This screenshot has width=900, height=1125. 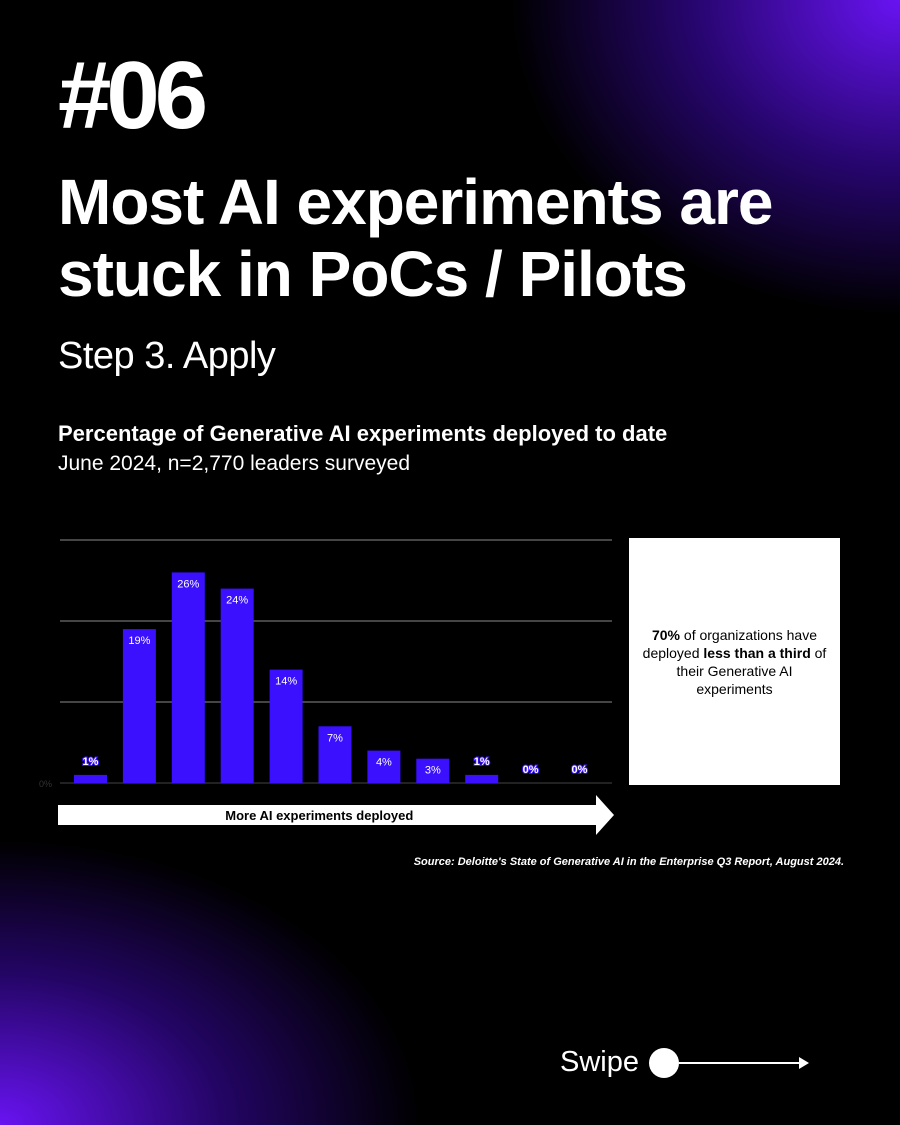 What do you see at coordinates (188, 584) in the screenshot?
I see `data-label: 26%` at bounding box center [188, 584].